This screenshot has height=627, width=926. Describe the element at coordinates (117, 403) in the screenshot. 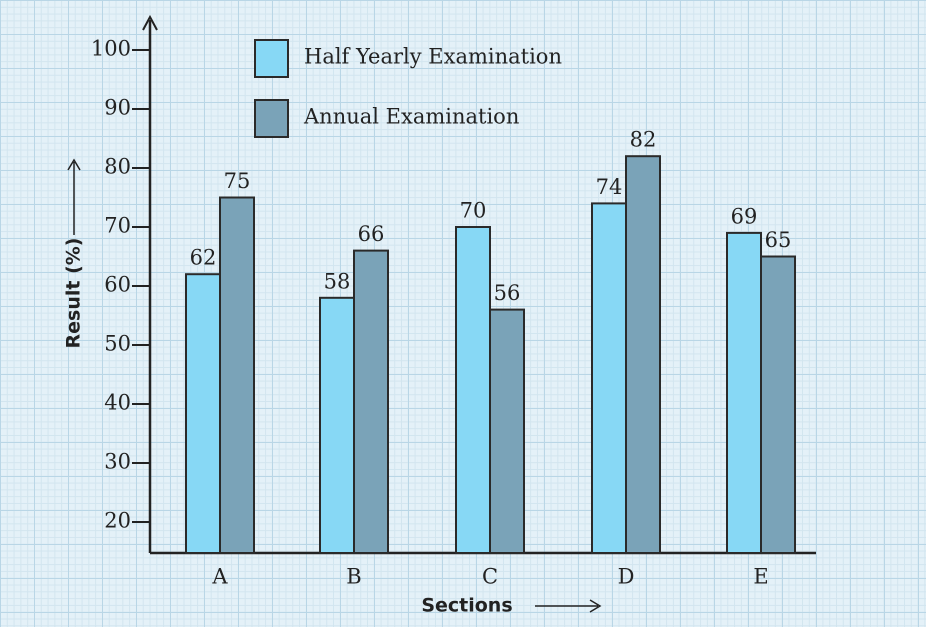

I see `y-tick-label: 40` at that location.